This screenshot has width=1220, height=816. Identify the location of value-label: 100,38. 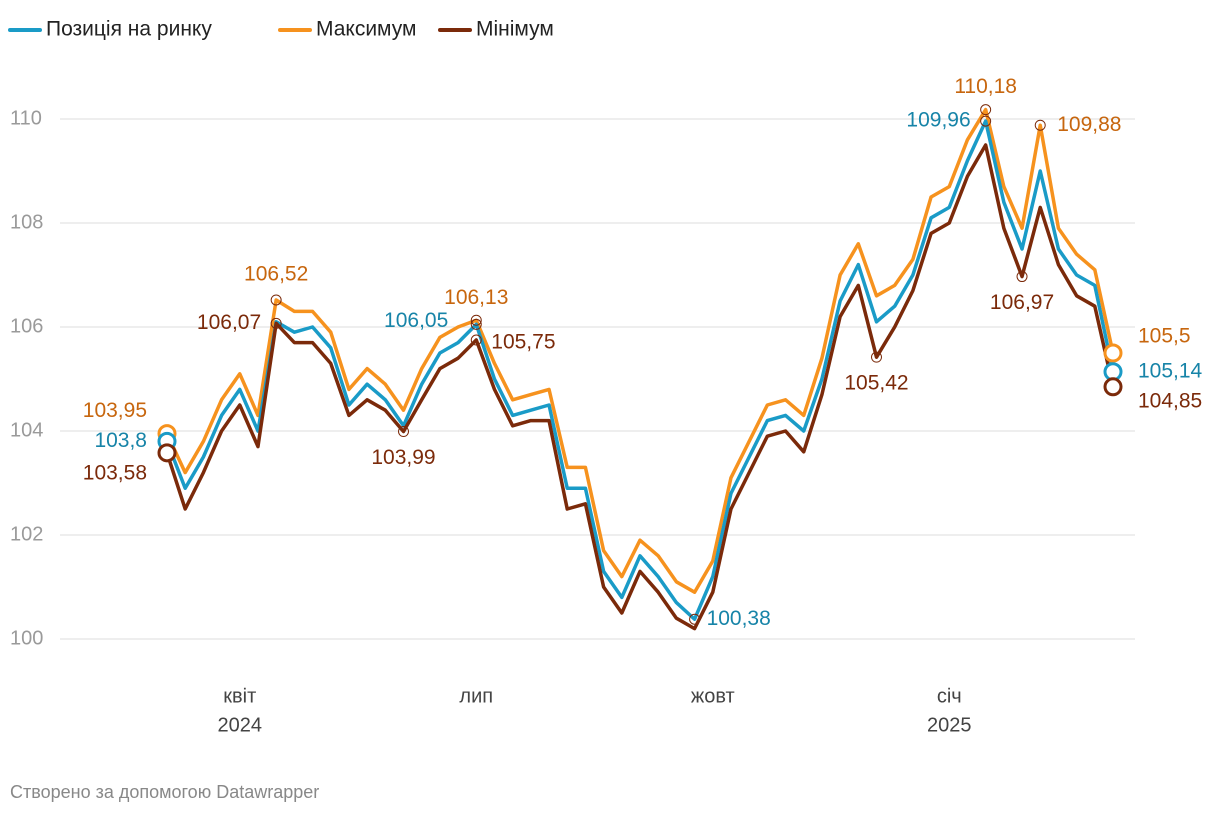
(739, 618).